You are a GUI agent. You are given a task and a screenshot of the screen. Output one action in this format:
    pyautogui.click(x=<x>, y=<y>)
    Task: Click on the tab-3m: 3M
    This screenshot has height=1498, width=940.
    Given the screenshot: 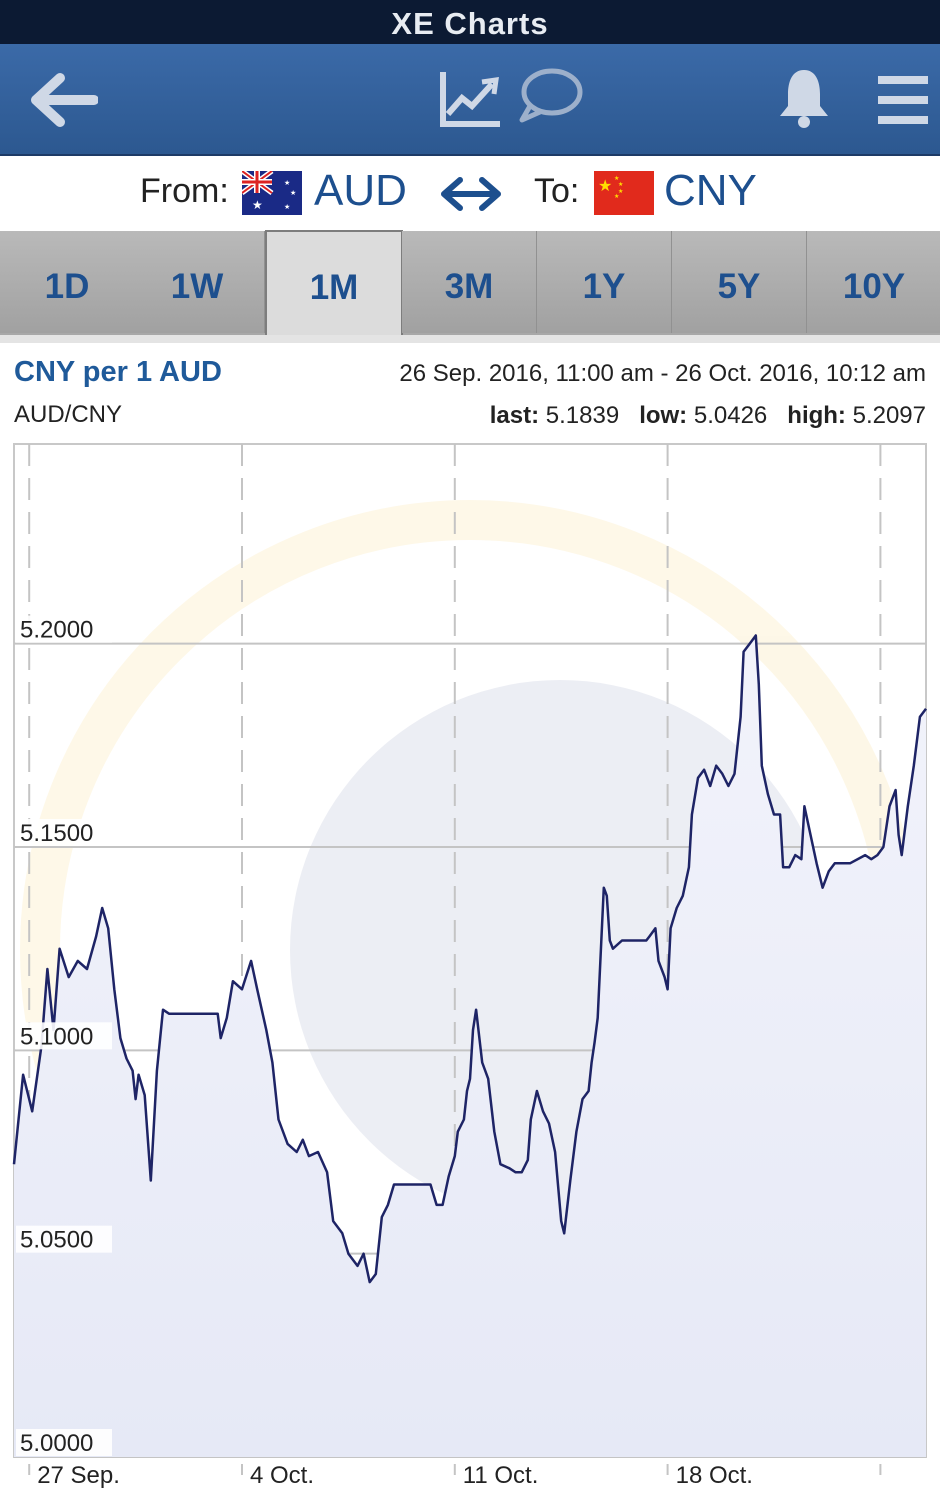 What is the action you would take?
    pyautogui.click(x=470, y=282)
    